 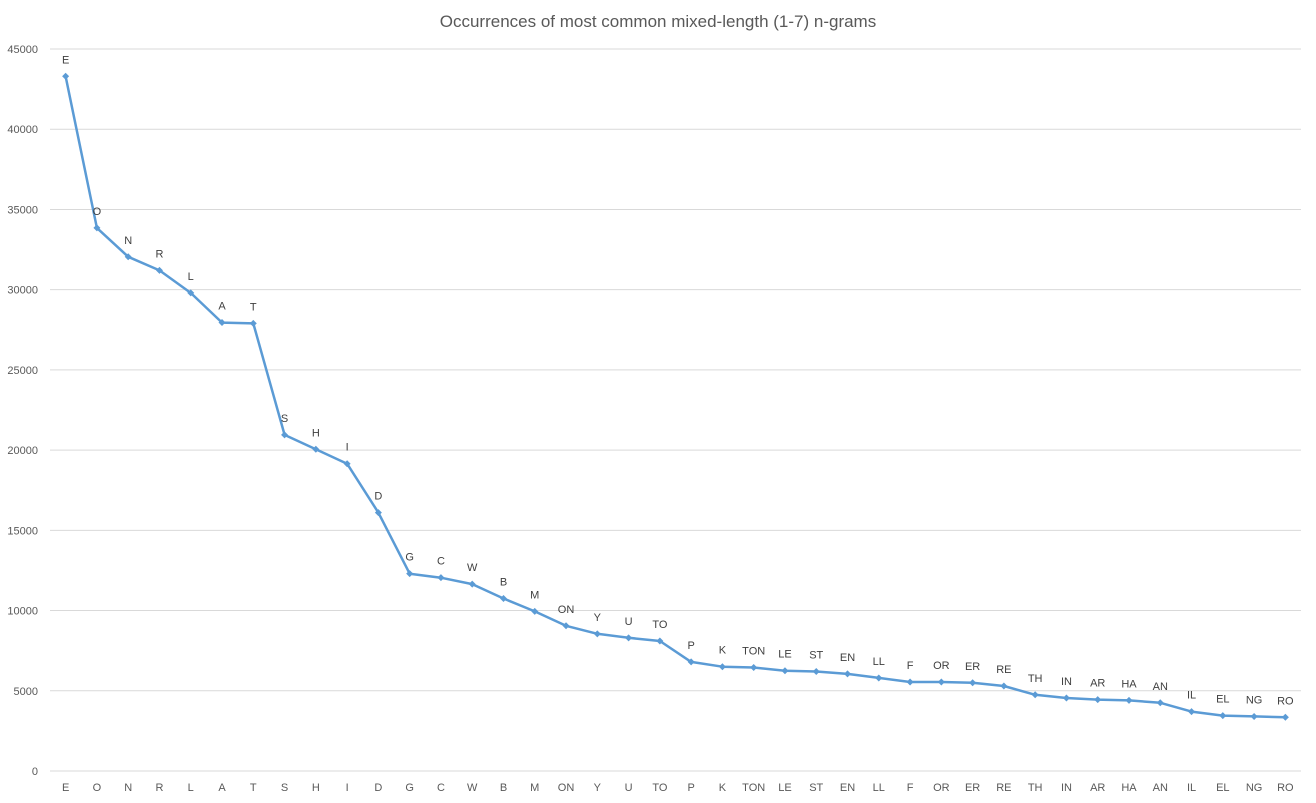 What do you see at coordinates (1003, 788) in the screenshot?
I see `x-tick-label: RE` at bounding box center [1003, 788].